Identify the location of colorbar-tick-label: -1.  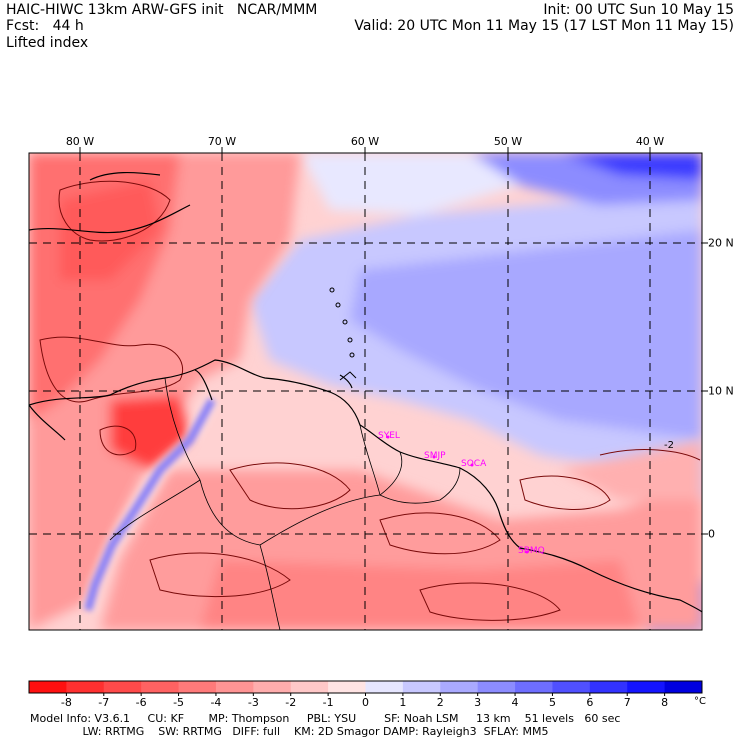
(328, 702).